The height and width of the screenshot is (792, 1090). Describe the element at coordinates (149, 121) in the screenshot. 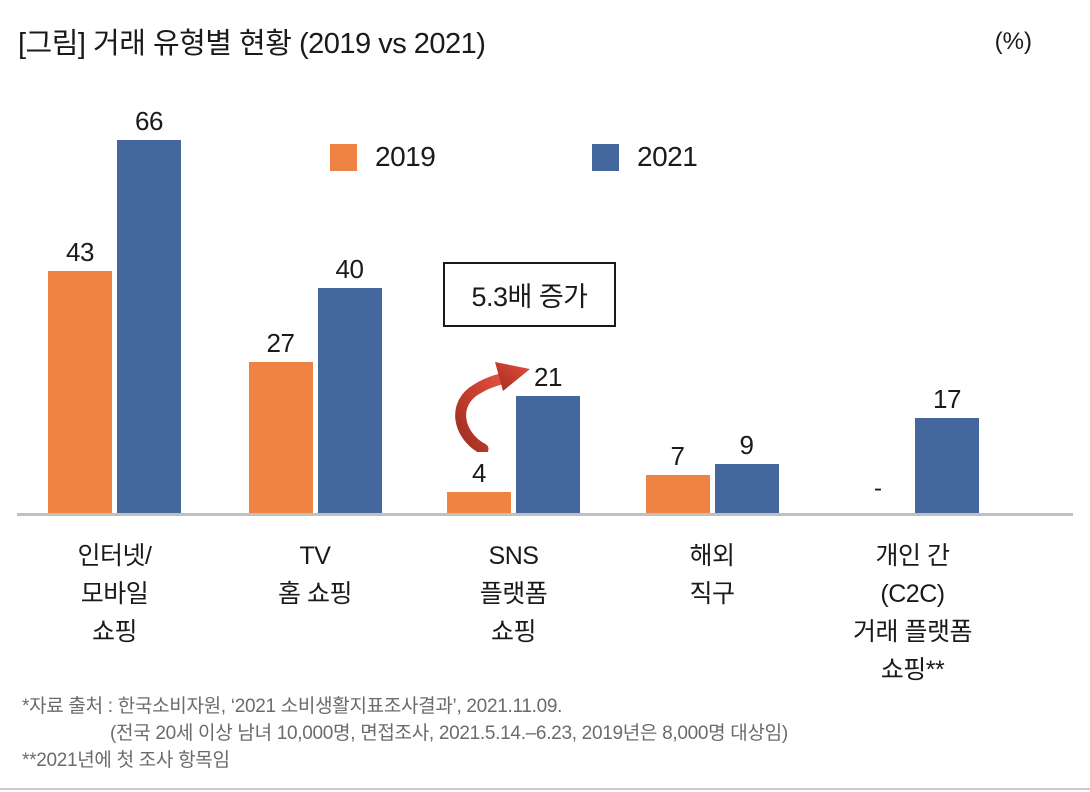

I see `value-label-2021-group1: 66` at that location.